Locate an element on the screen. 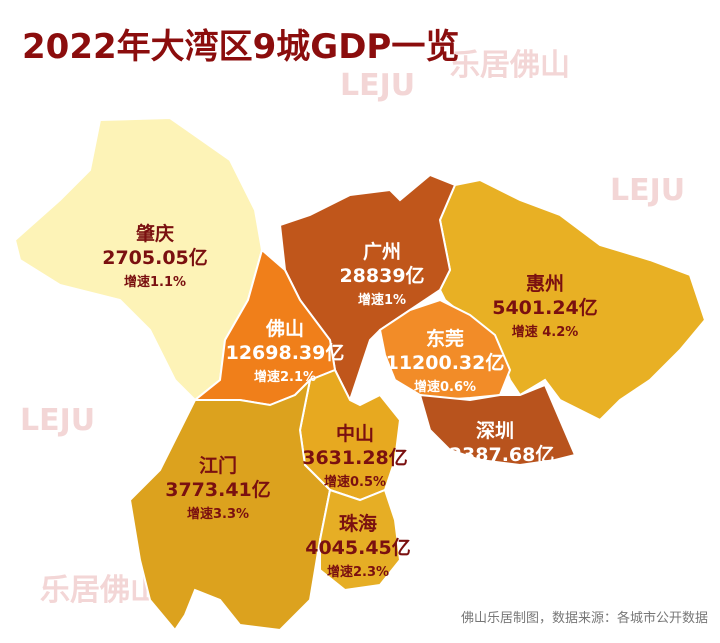 This screenshot has height=643, width=720. source: 佛山乐居制图，数据来源：各城市公开数据 is located at coordinates (584, 618).